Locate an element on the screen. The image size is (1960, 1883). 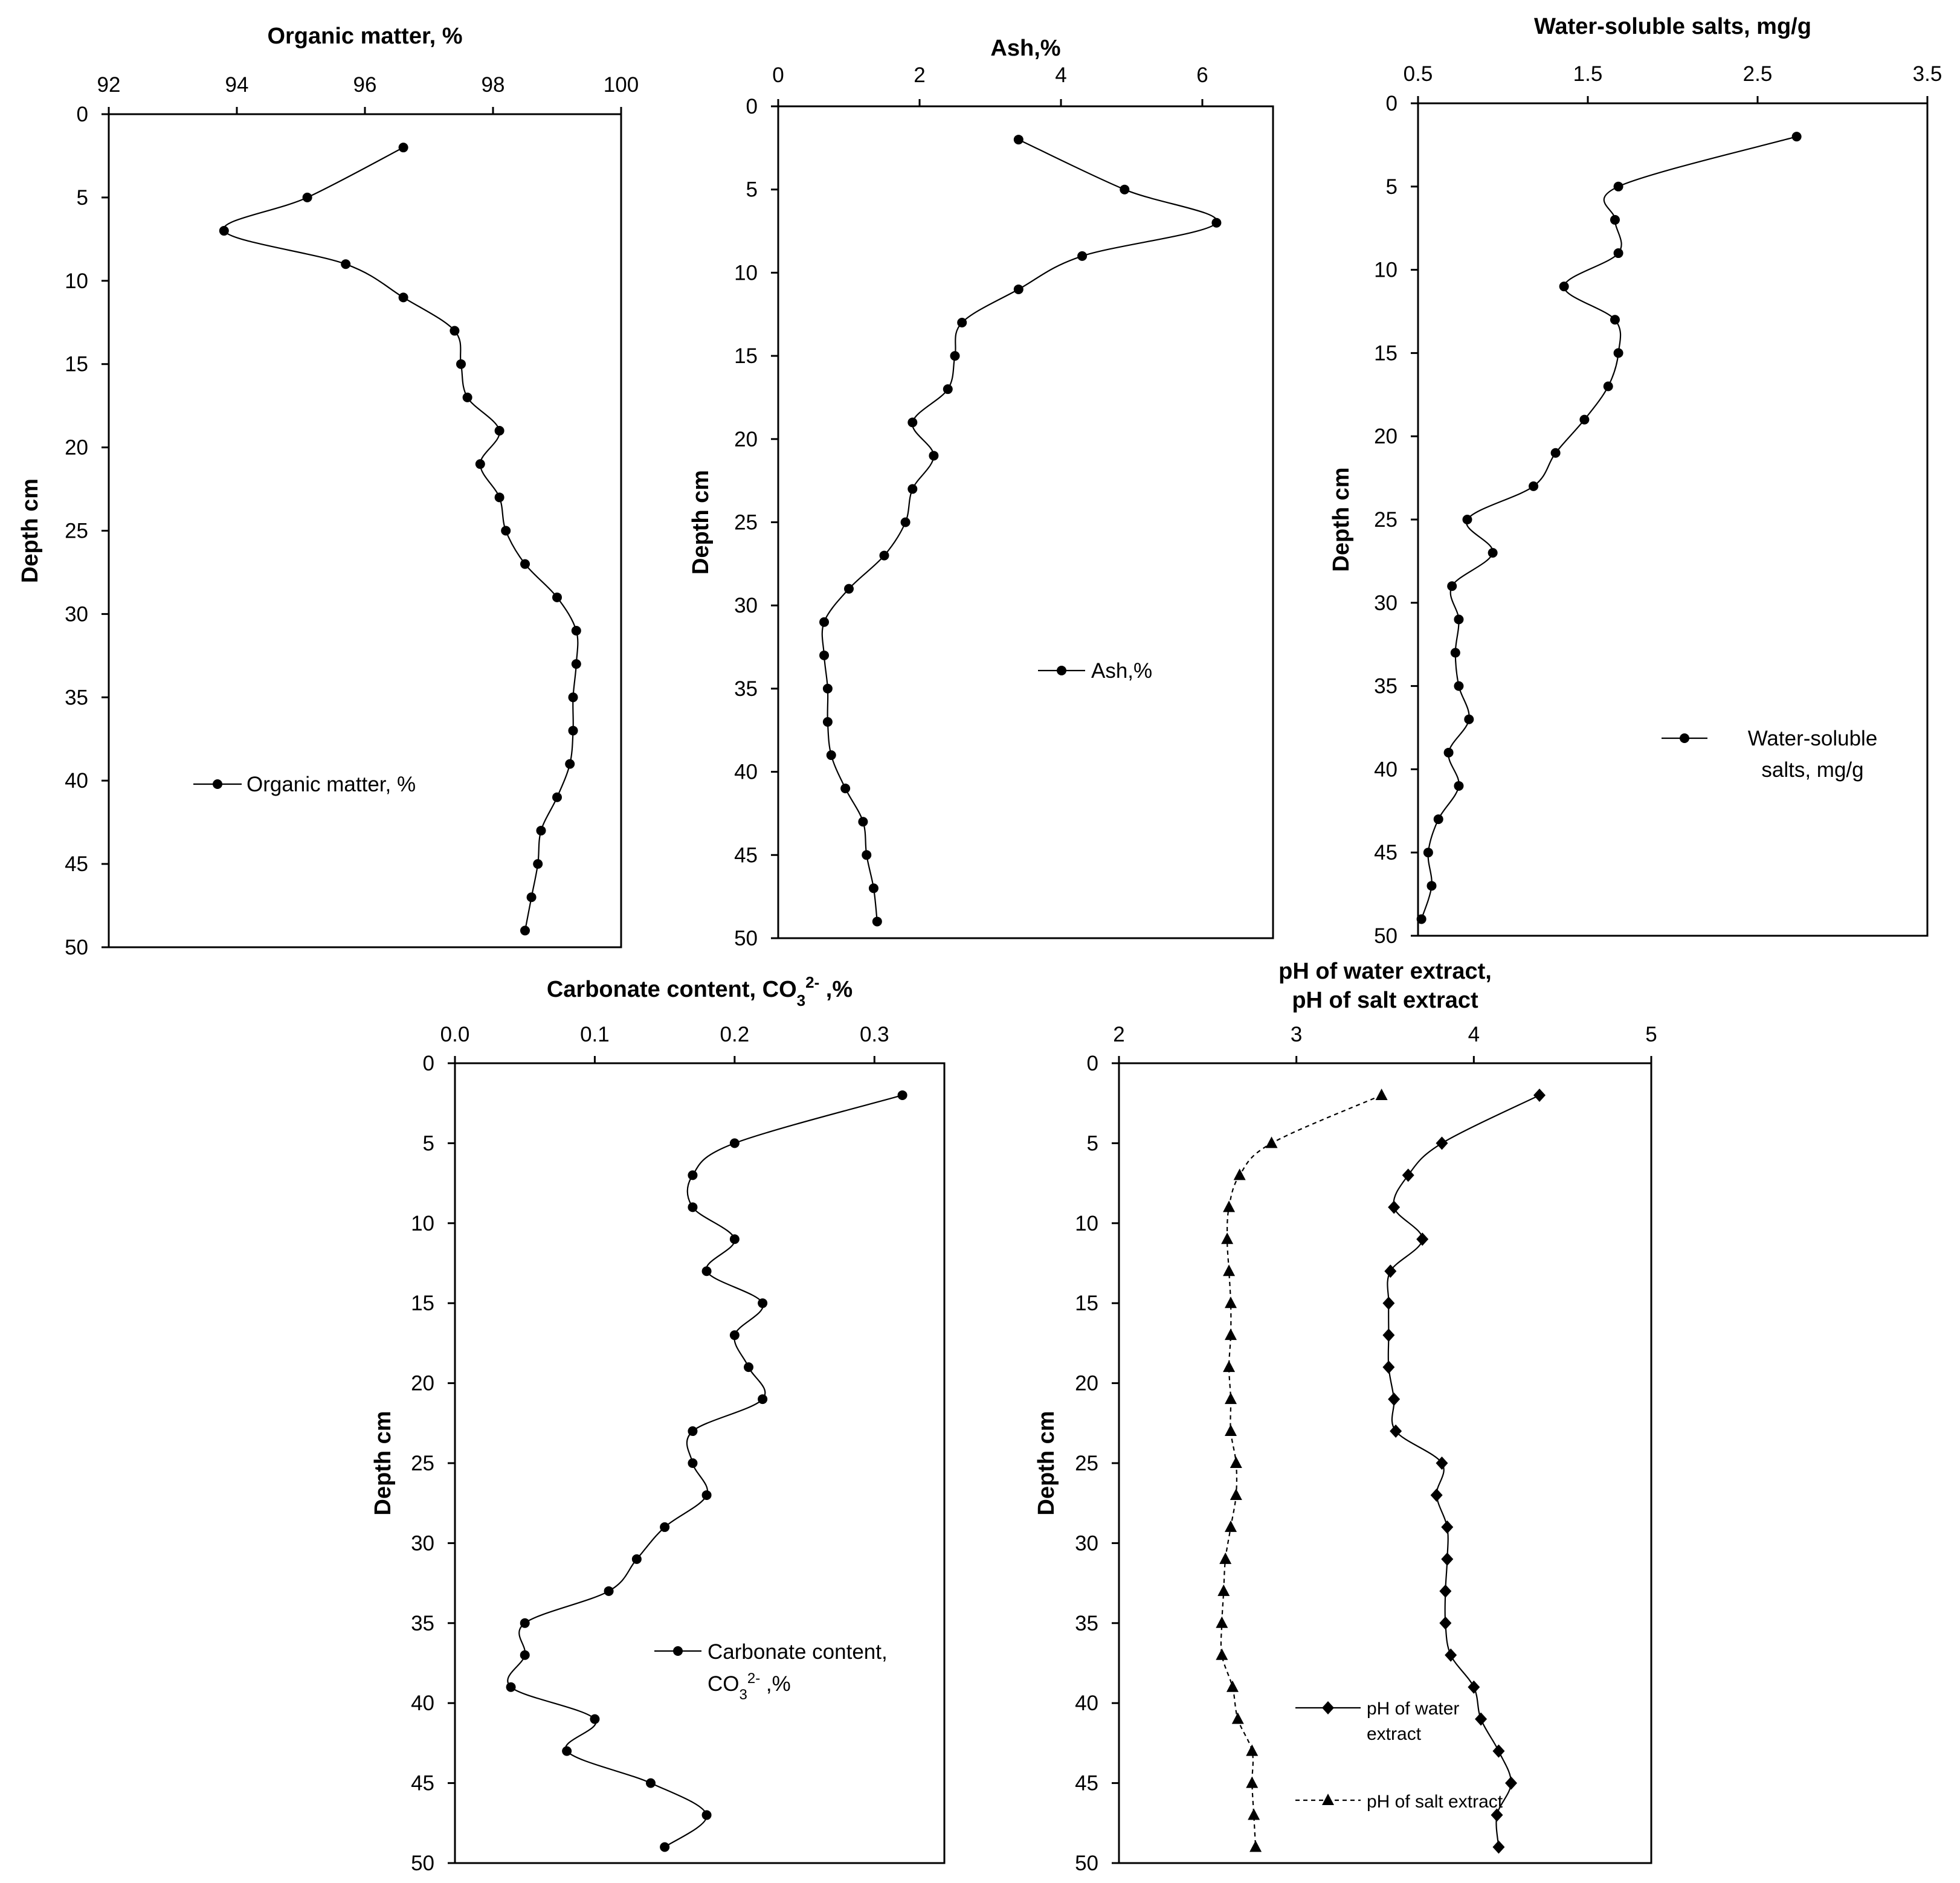
series-line is located at coordinates (705, 1471).